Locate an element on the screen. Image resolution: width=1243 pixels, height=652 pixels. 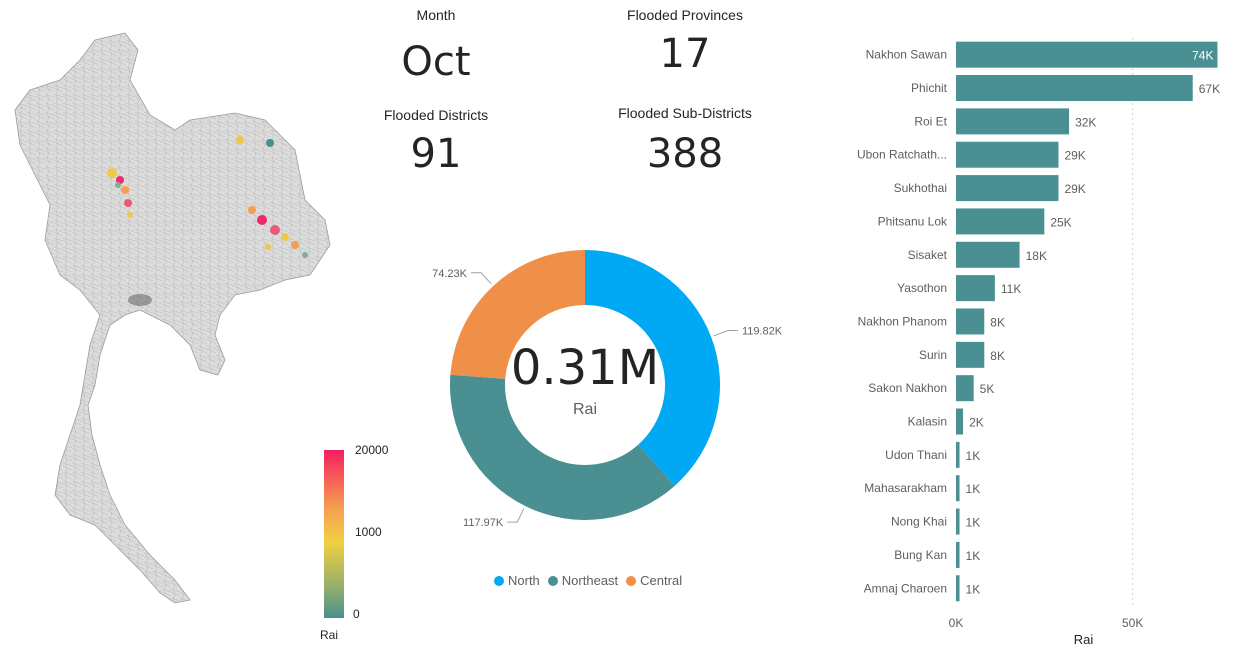
north-swatch-icon is located at coordinates (499, 580).